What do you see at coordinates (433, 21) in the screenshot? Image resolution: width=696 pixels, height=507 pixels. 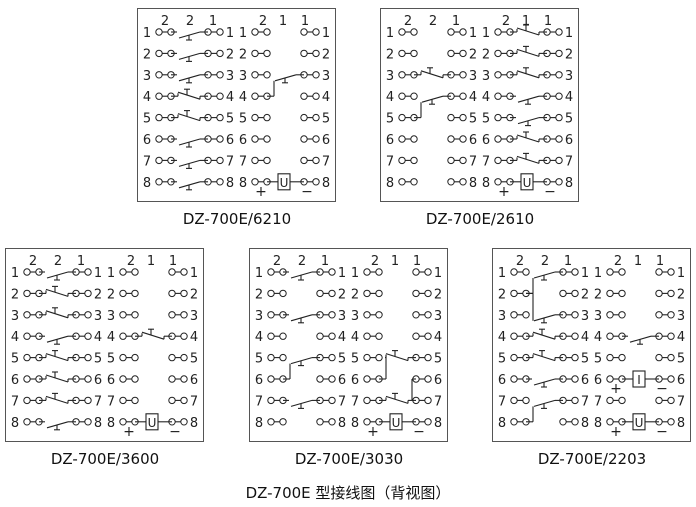 I see `pole-label: 2` at bounding box center [433, 21].